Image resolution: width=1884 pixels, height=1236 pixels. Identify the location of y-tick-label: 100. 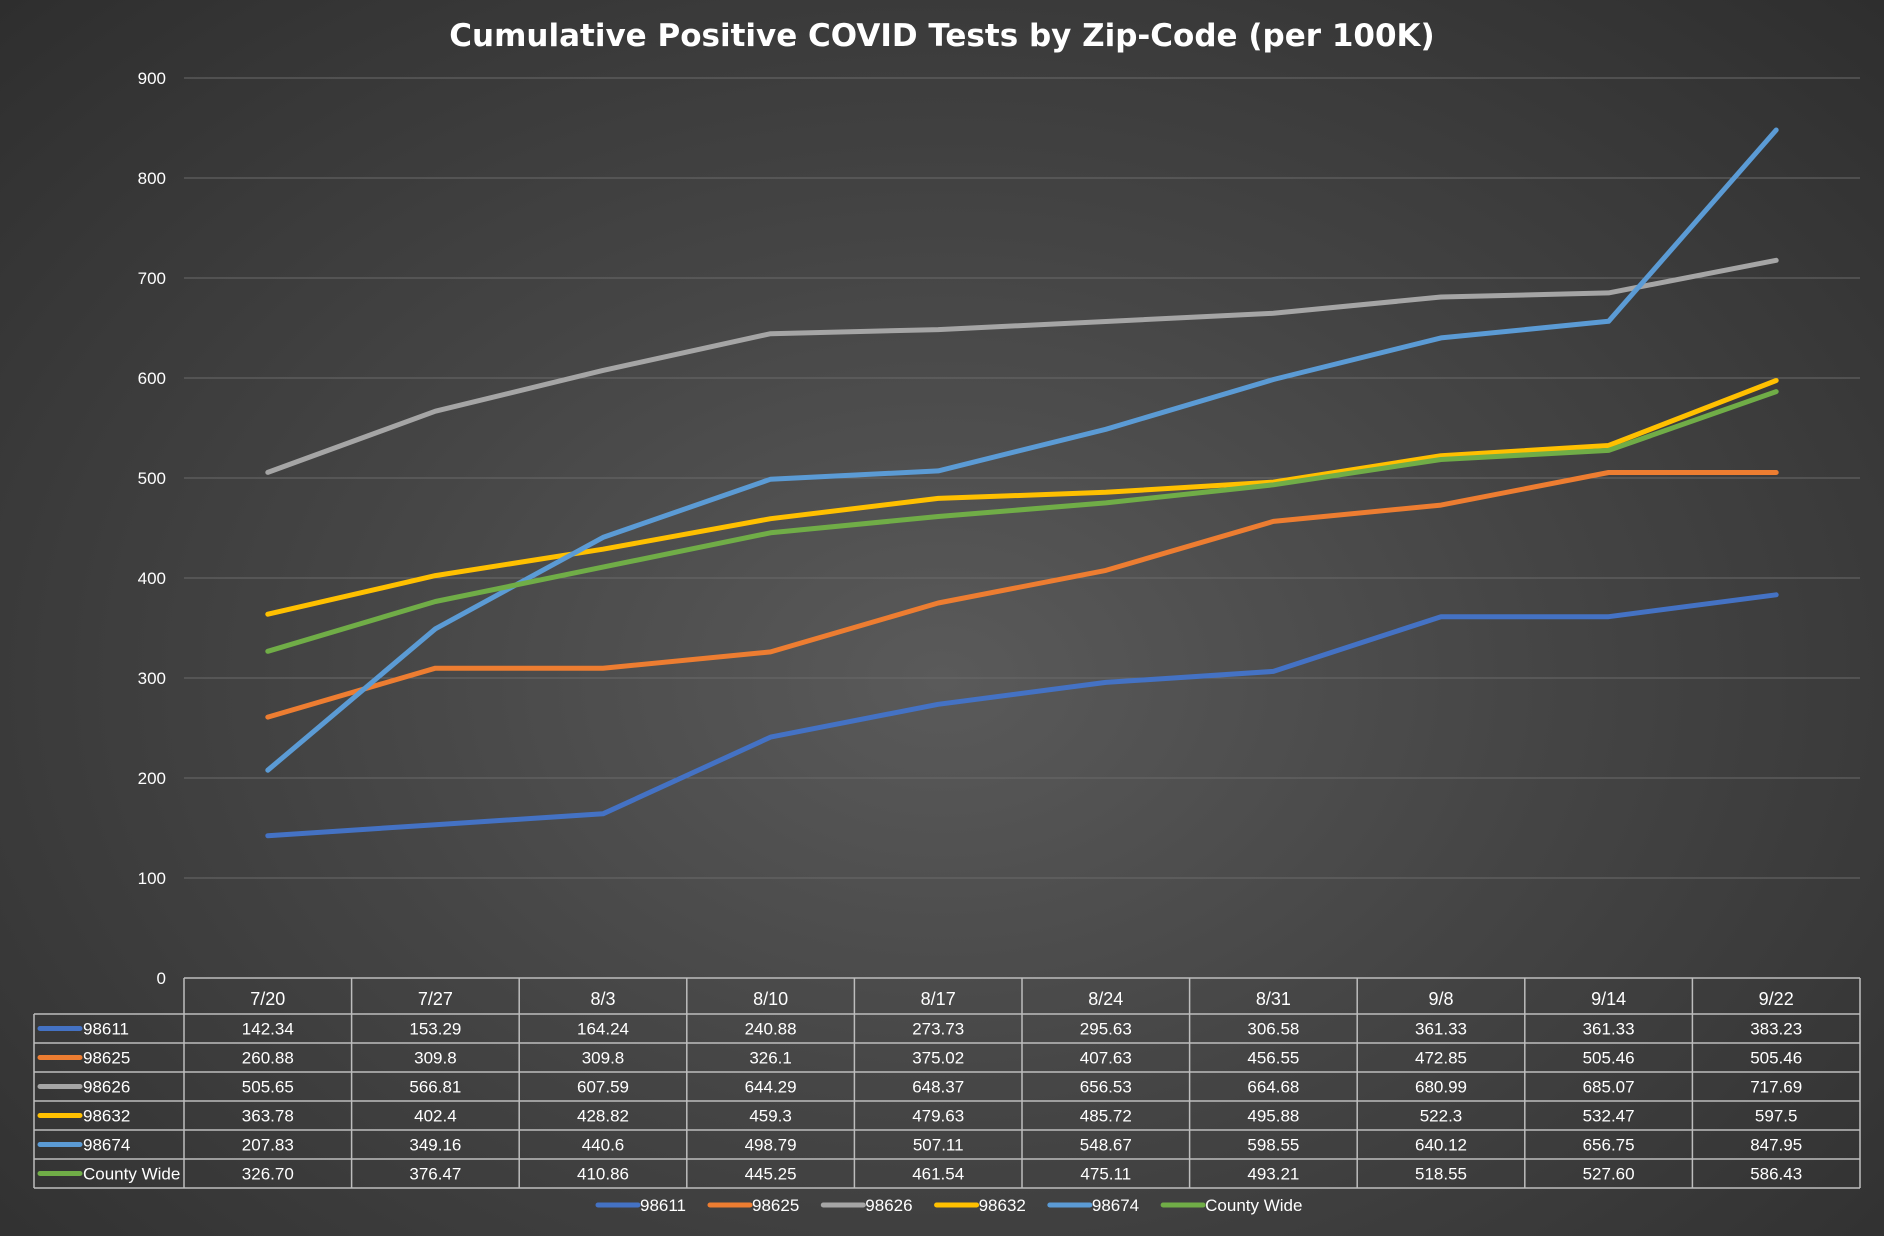
(152, 878).